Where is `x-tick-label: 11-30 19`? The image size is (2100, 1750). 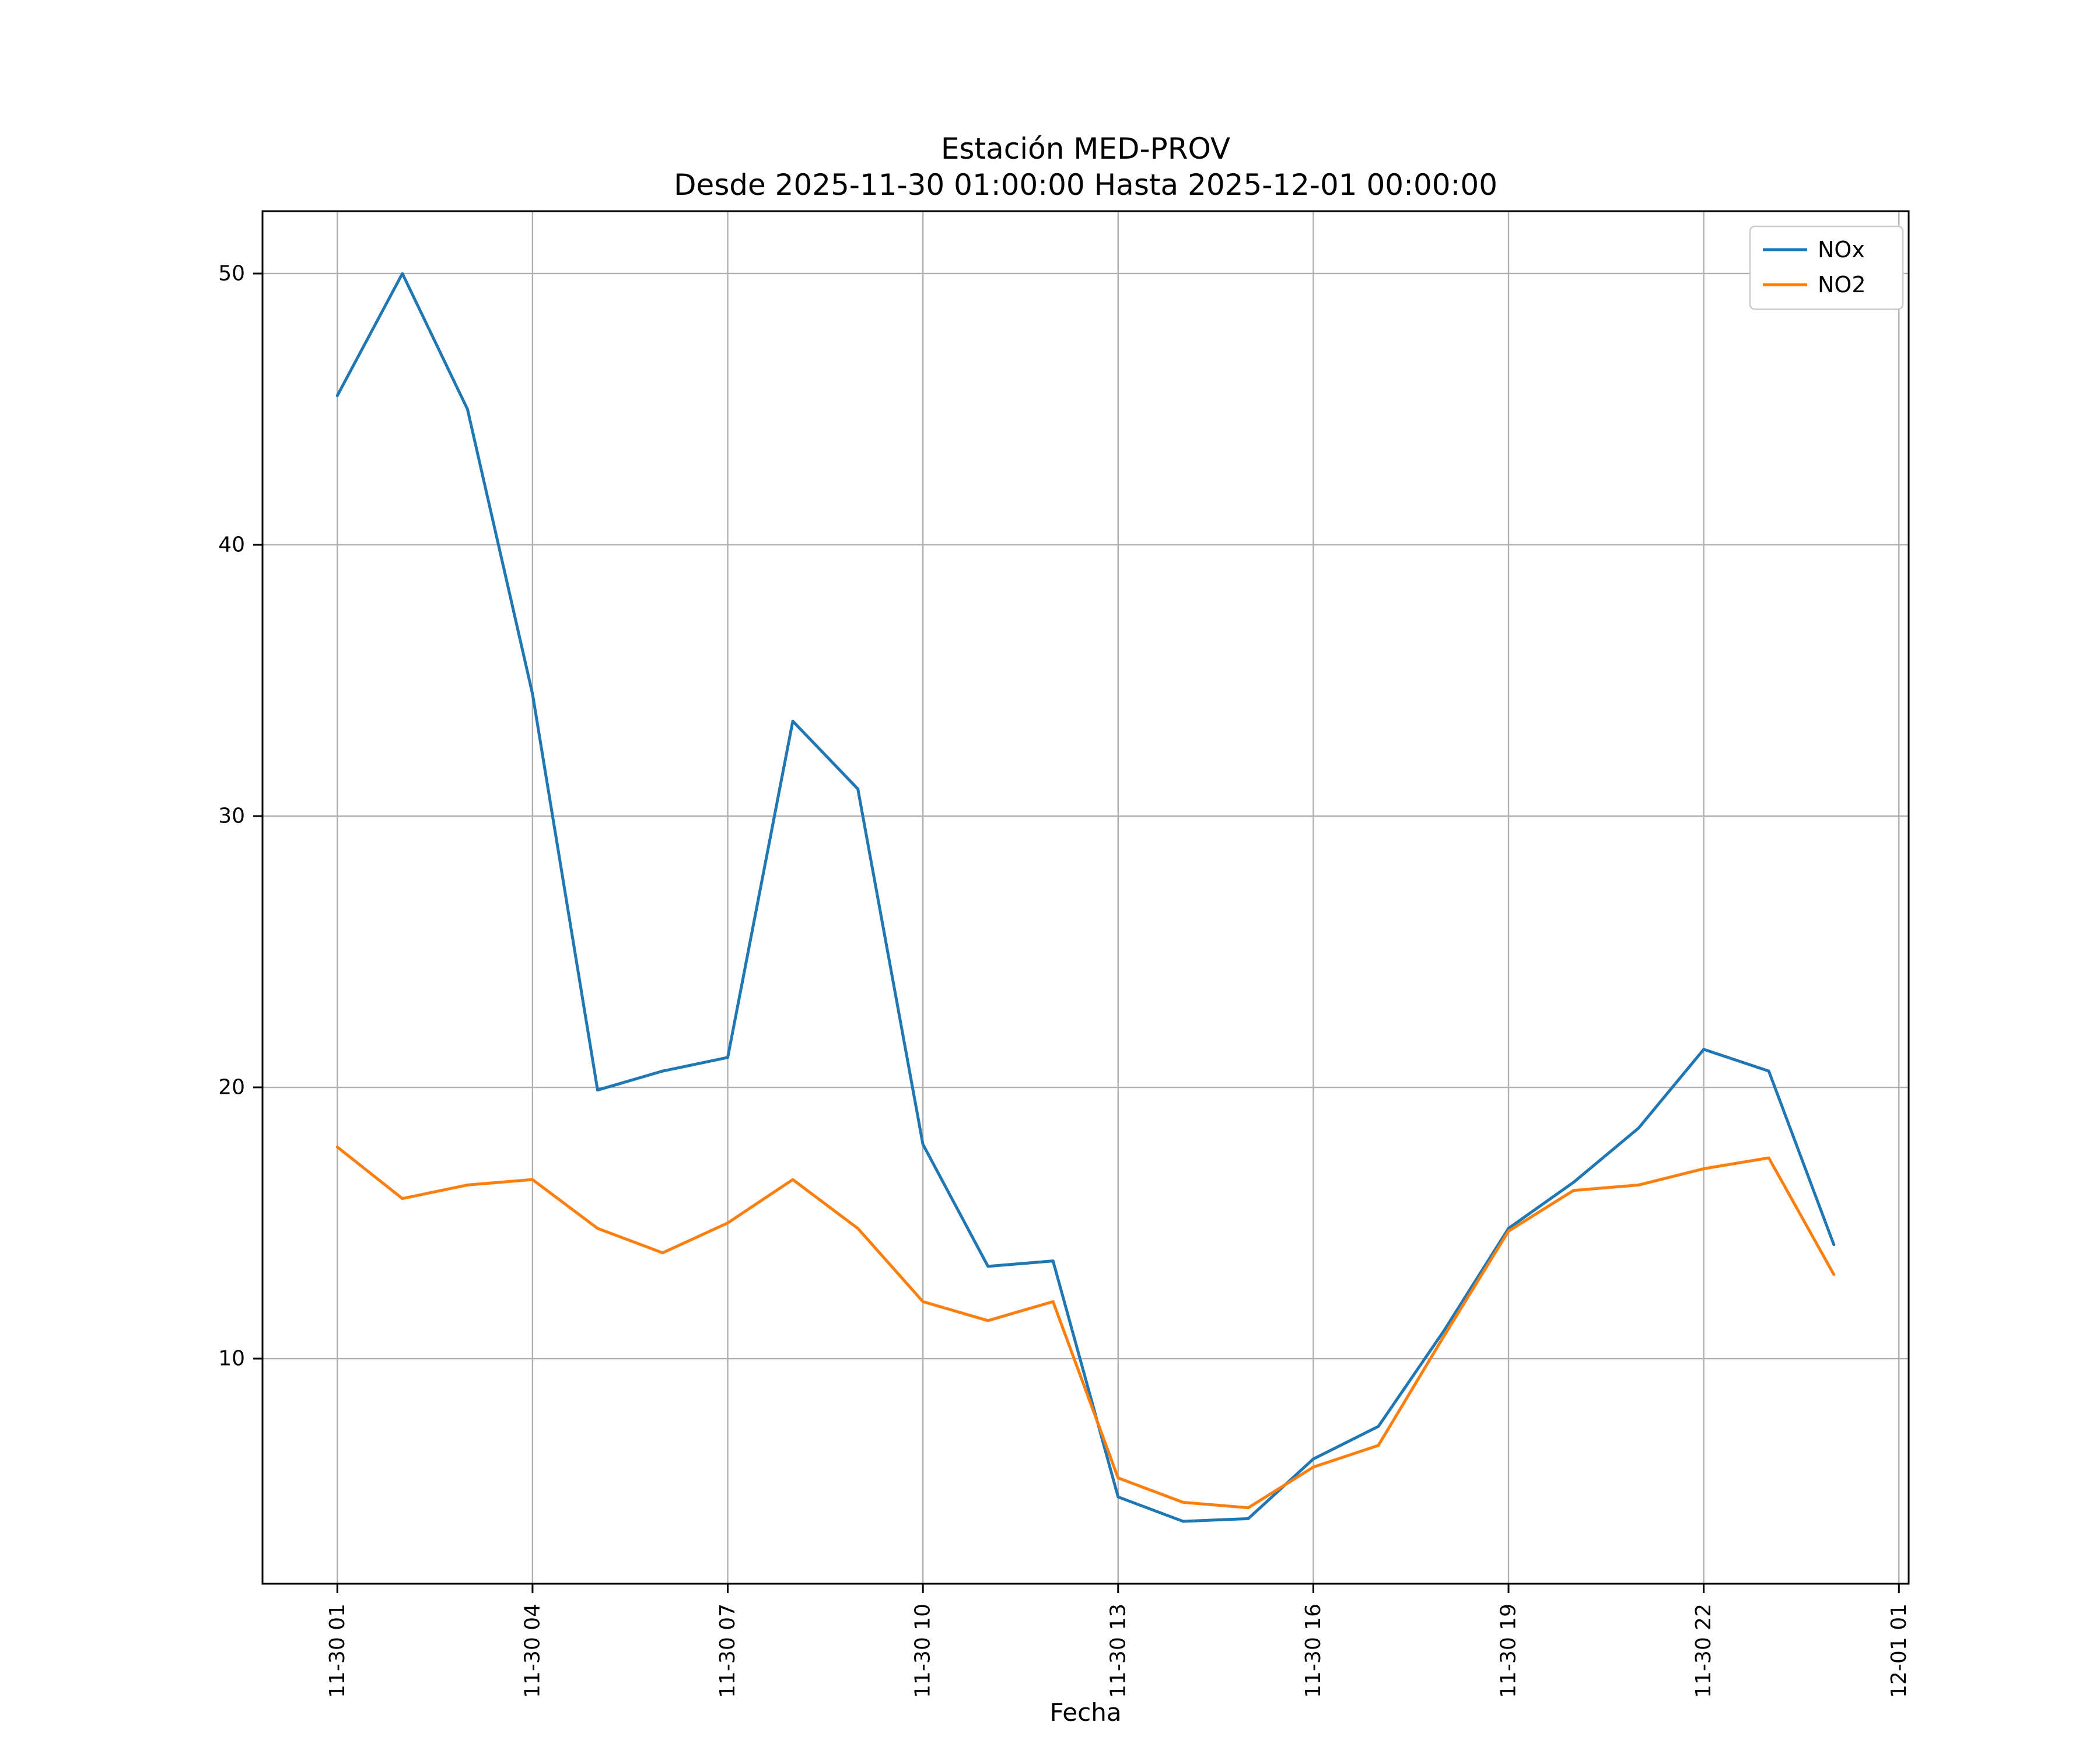
x-tick-label: 11-30 19 is located at coordinates (1509, 1651).